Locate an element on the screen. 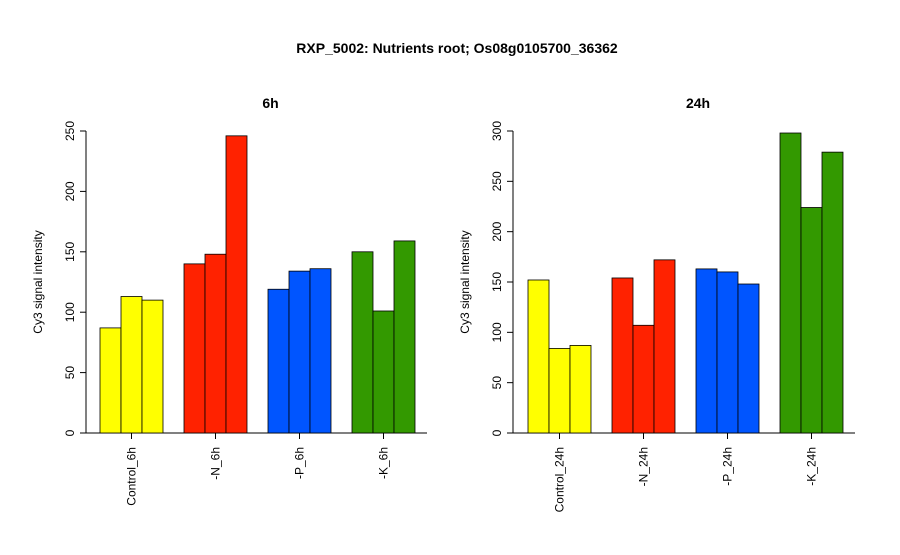 The height and width of the screenshot is (555, 900). panel-title: 24h is located at coordinates (698, 103).